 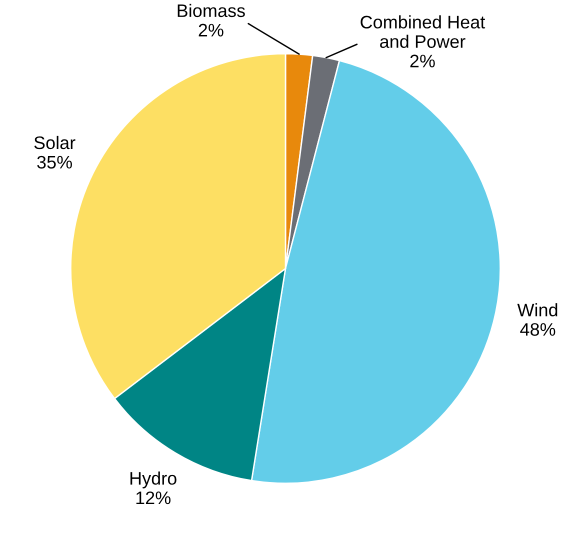 I want to click on data-label: 12%, so click(x=153, y=497).